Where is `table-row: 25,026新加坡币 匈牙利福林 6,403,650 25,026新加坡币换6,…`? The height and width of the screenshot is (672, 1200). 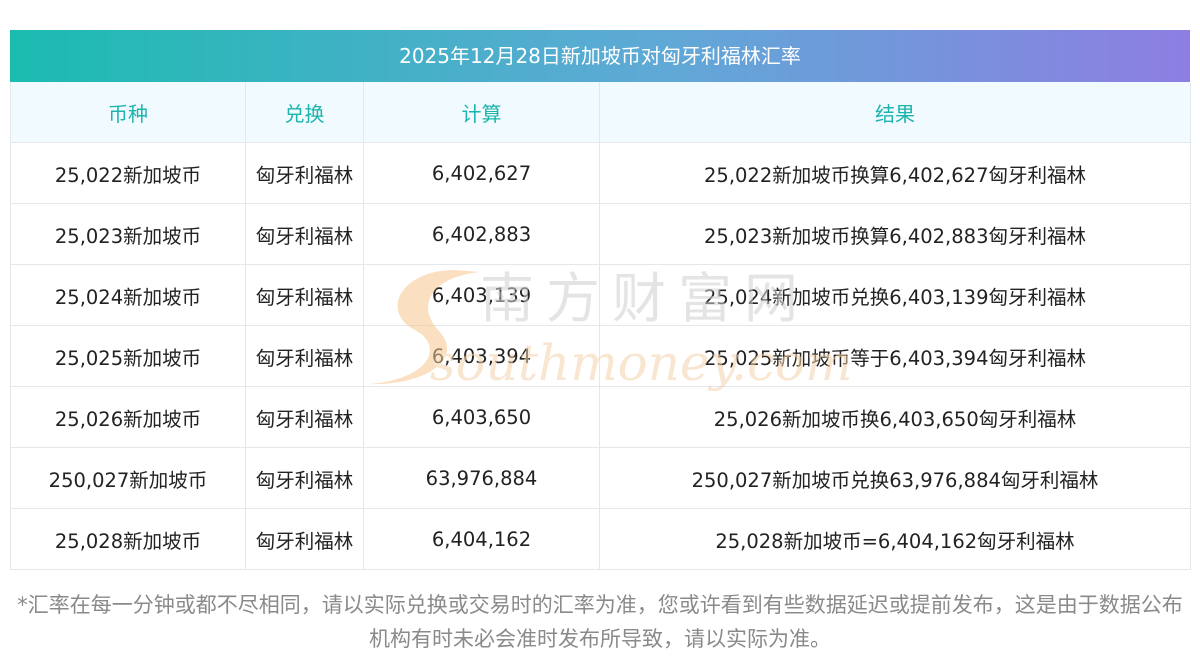 table-row: 25,026新加坡币 匈牙利福林 6,403,650 25,026新加坡币换6,… is located at coordinates (600, 417).